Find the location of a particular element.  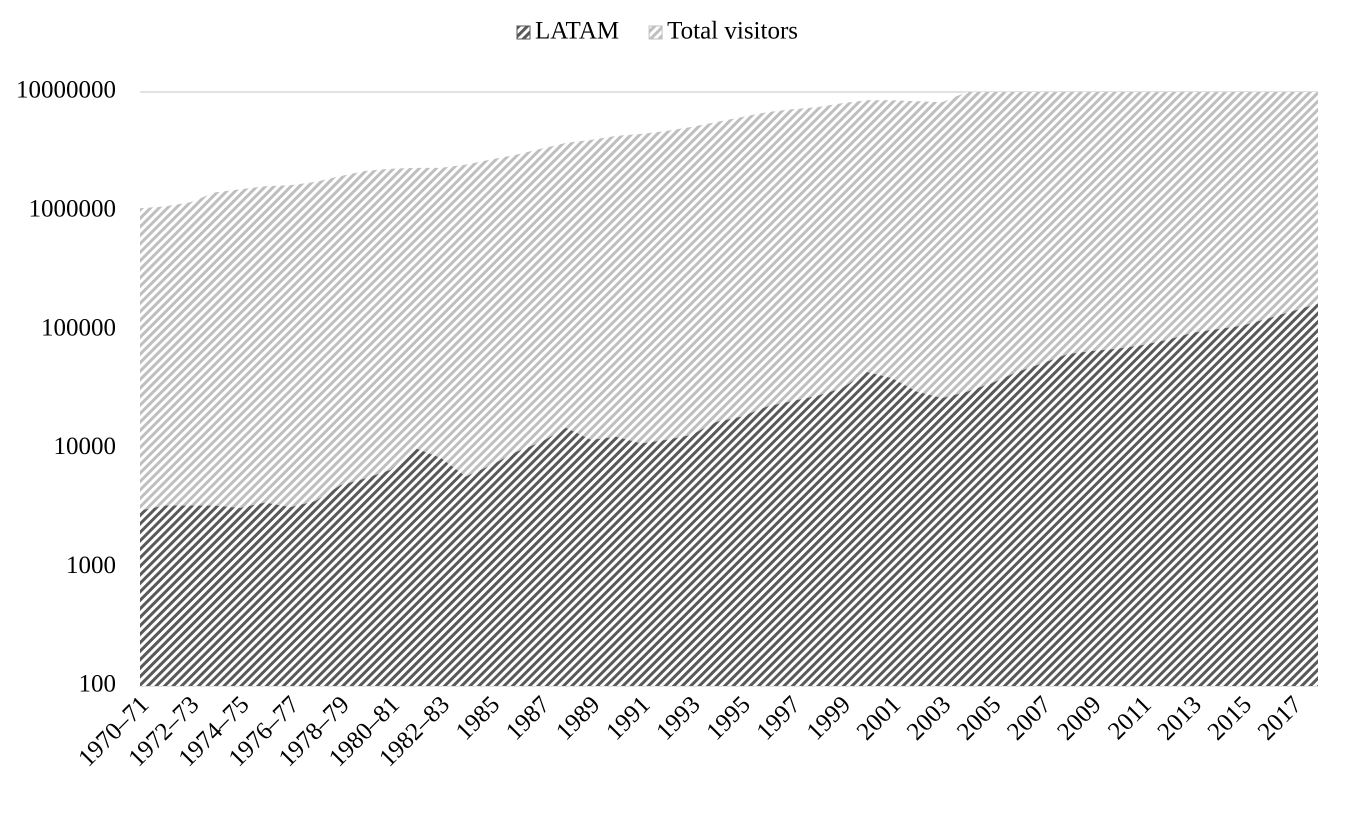

x-tick-label: 2013 is located at coordinates (1180, 718).